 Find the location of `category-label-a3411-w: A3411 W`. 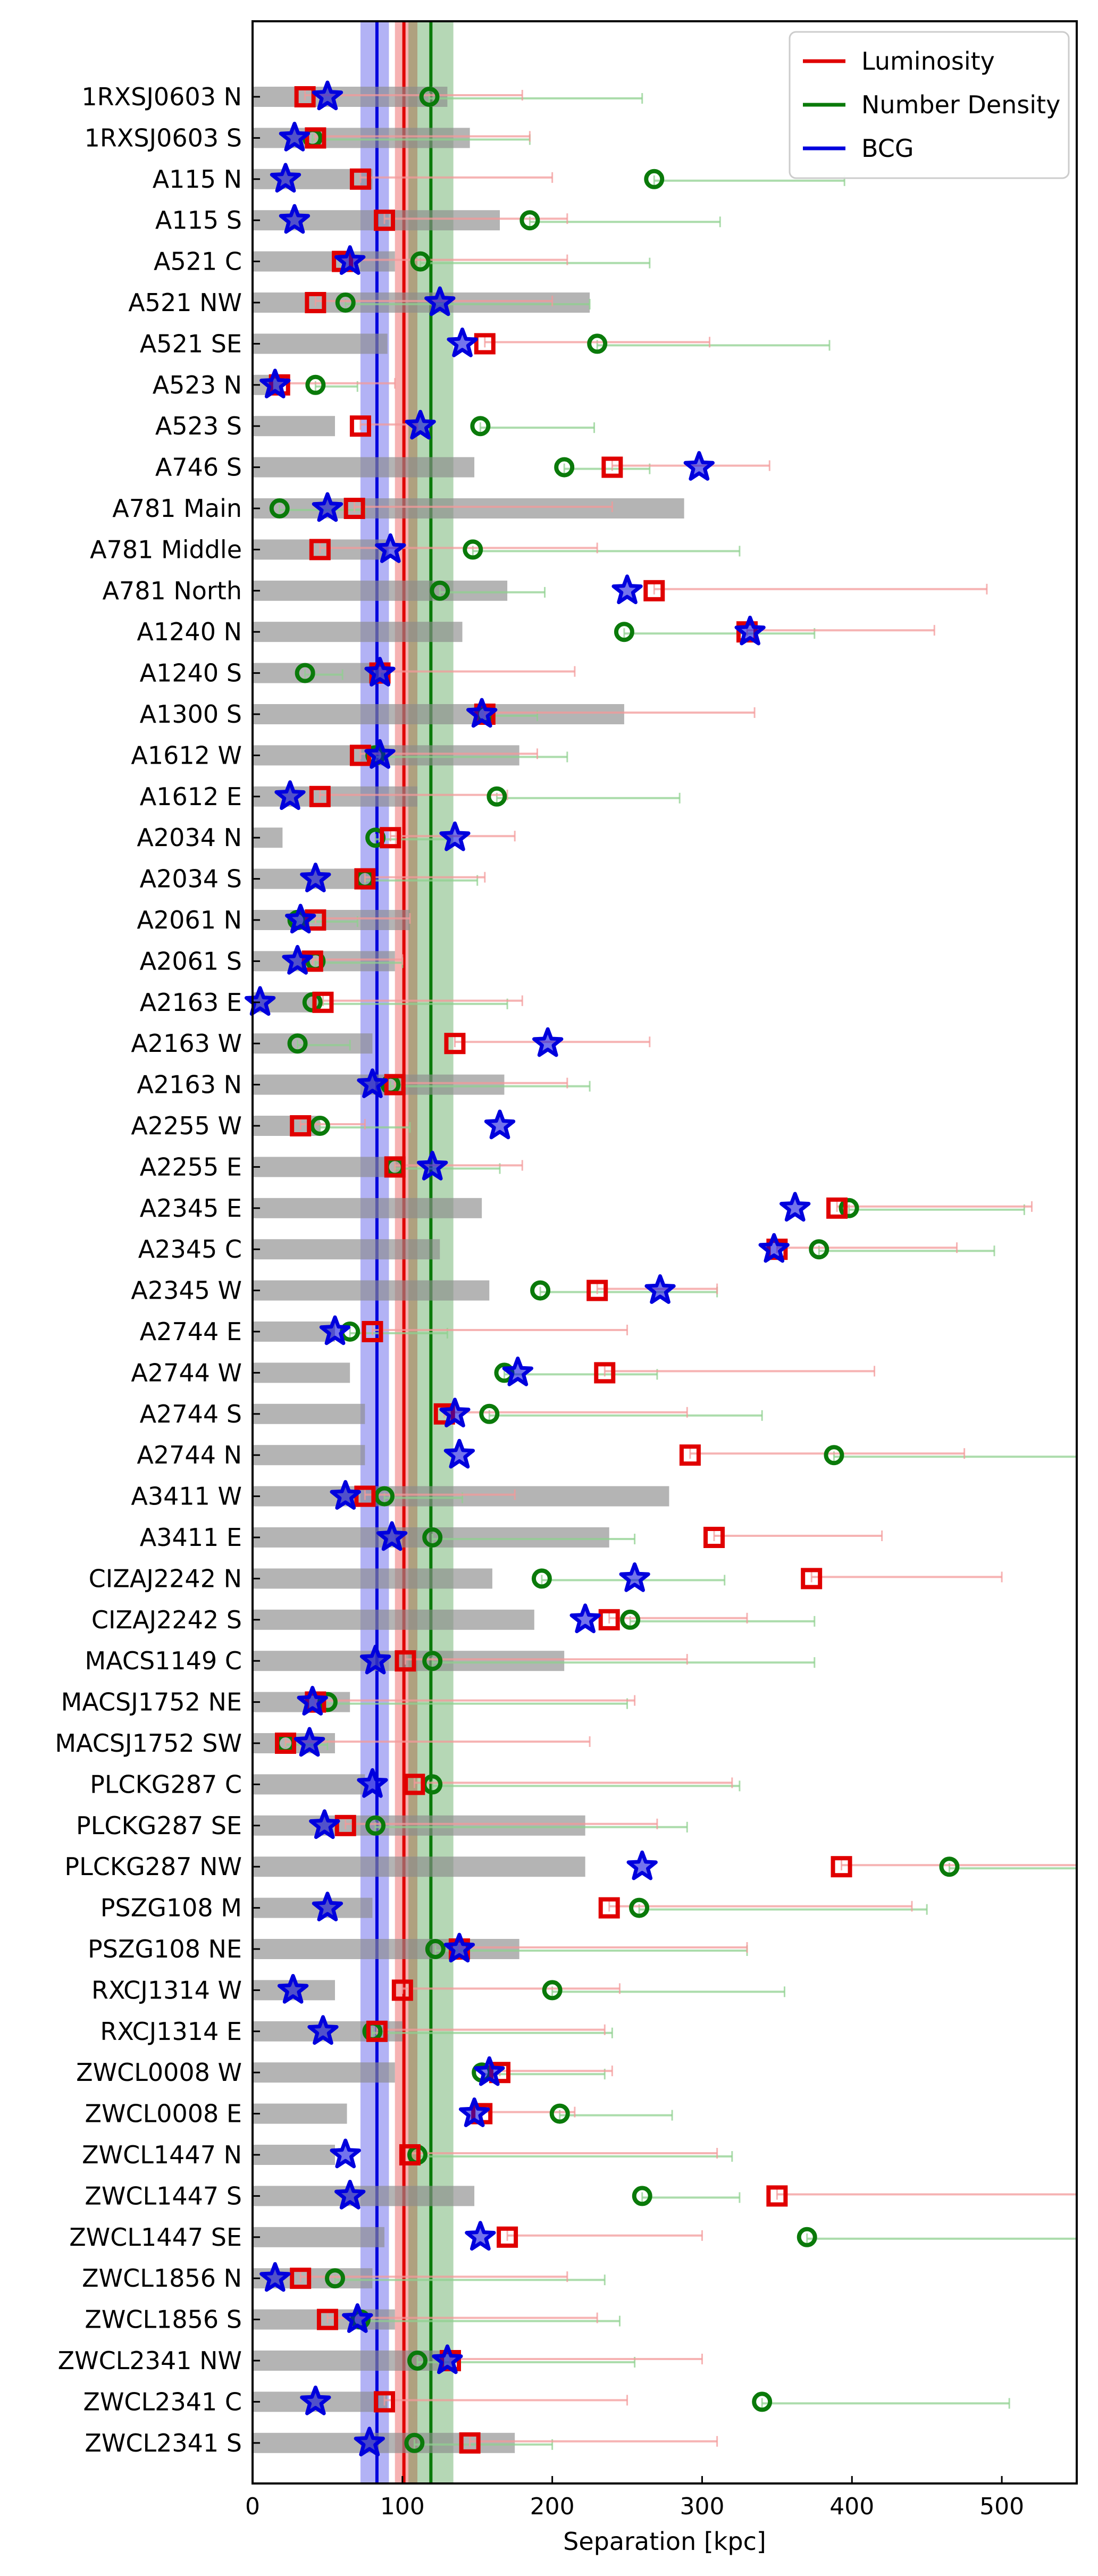

category-label-a3411-w: A3411 W is located at coordinates (186, 1496).